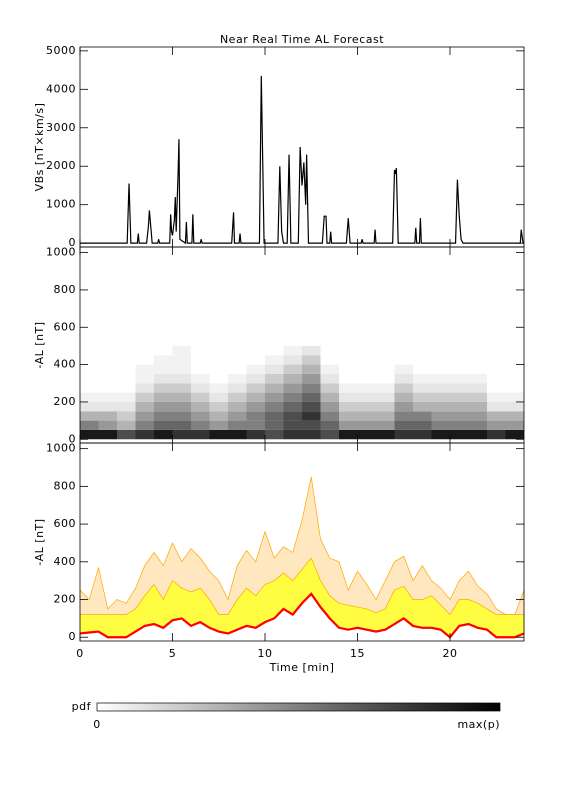 Image resolution: width=576 pixels, height=792 pixels. I want to click on chart-title: Near Real Time AL Forecast, so click(302, 39).